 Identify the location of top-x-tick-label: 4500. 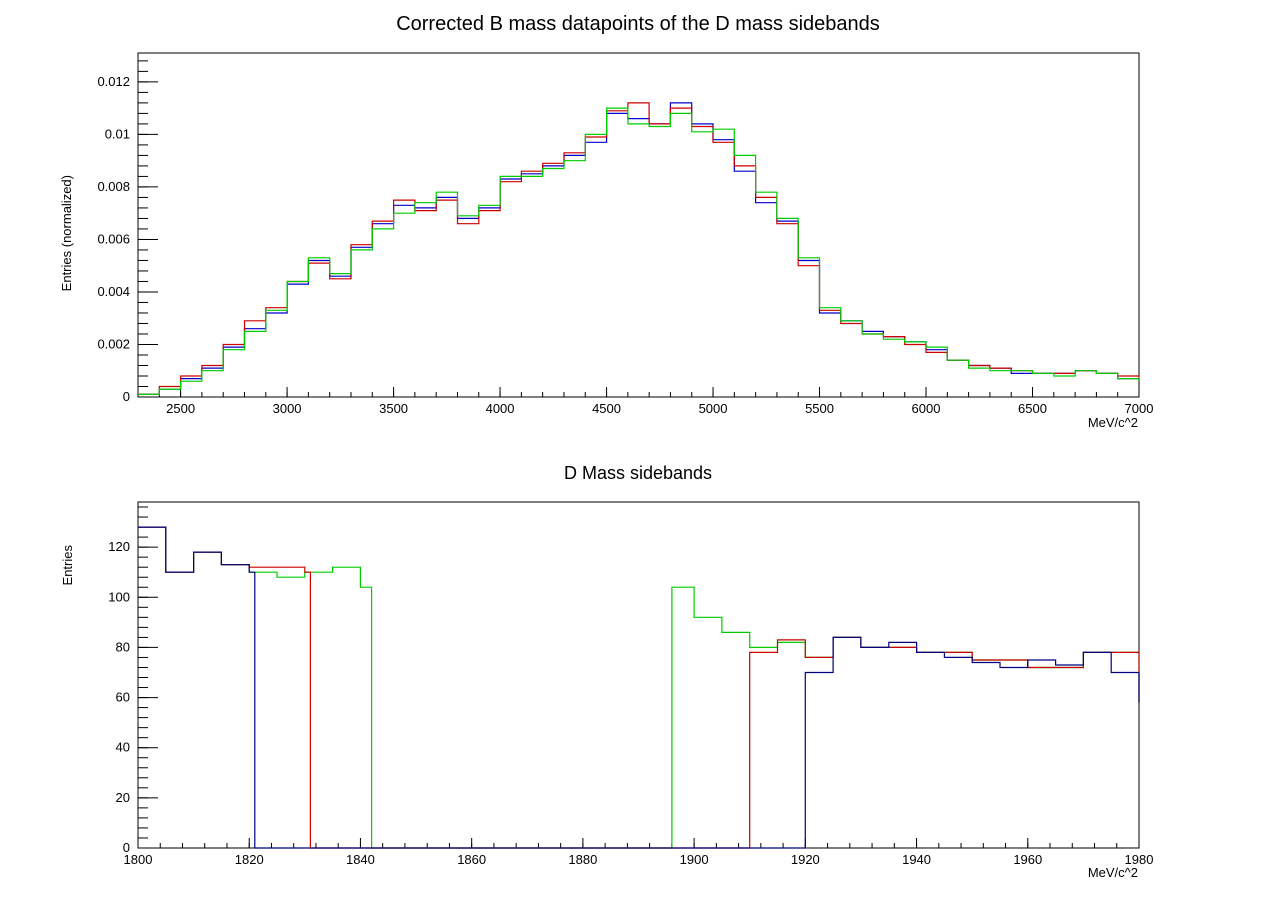
(606, 408).